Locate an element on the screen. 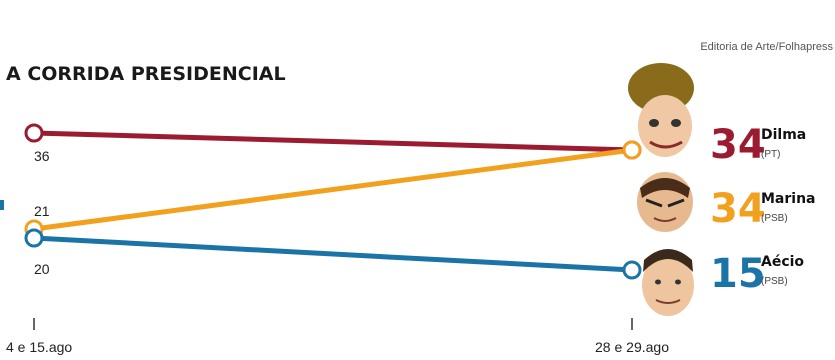 This screenshot has width=835, height=360. x-tick-label-end: 28 e 29.ago is located at coordinates (632, 347).